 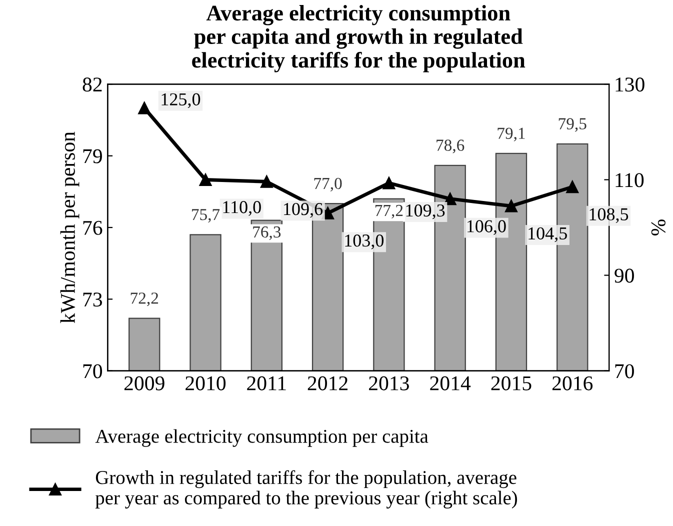 What do you see at coordinates (609, 215) in the screenshot?
I see `data-label: 108,5` at bounding box center [609, 215].